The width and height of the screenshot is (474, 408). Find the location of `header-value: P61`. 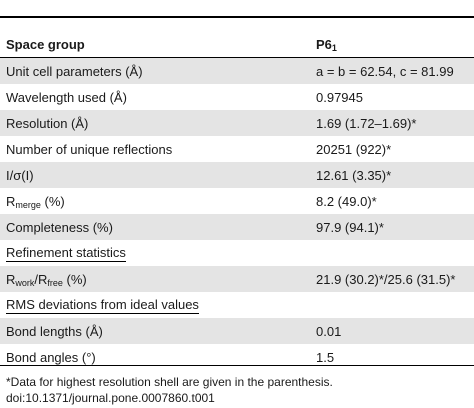

header-value: P61 is located at coordinates (392, 44).